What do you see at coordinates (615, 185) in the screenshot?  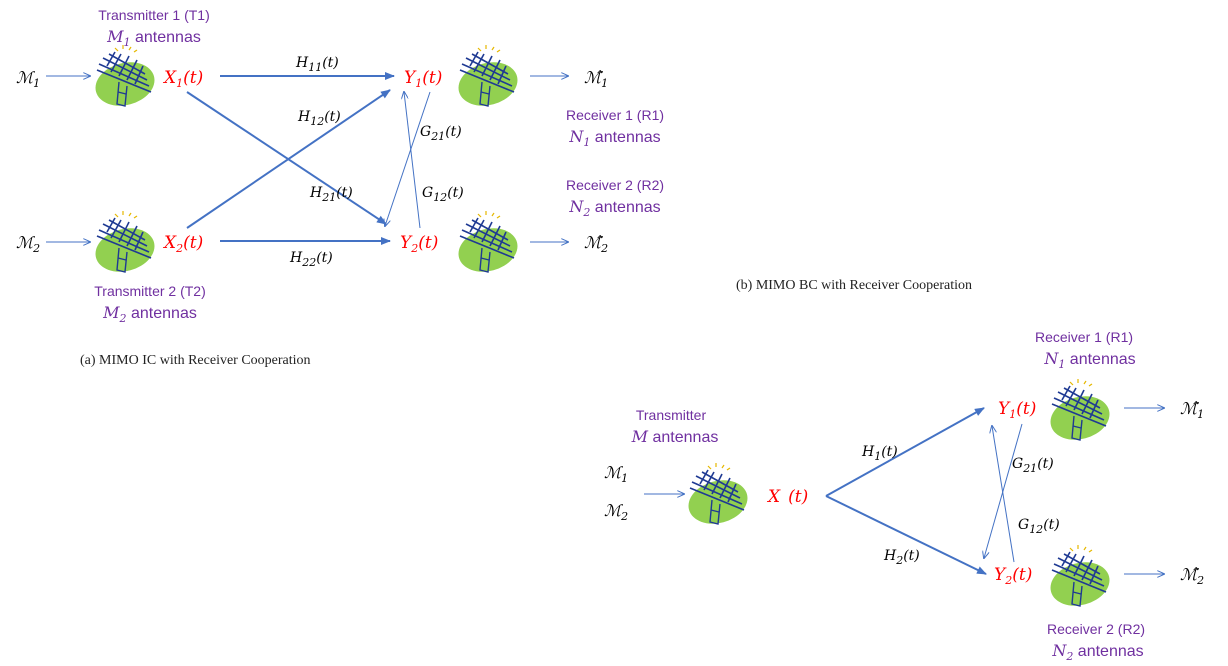 I see `ic-r2-name: Receiver 2 (R2)` at bounding box center [615, 185].